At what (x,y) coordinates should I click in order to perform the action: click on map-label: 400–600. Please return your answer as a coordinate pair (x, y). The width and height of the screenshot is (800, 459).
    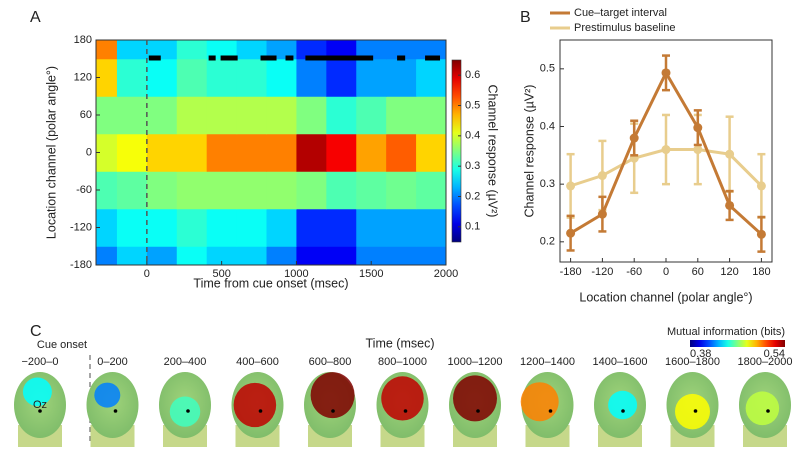
    Looking at the image, I should click on (257, 362).